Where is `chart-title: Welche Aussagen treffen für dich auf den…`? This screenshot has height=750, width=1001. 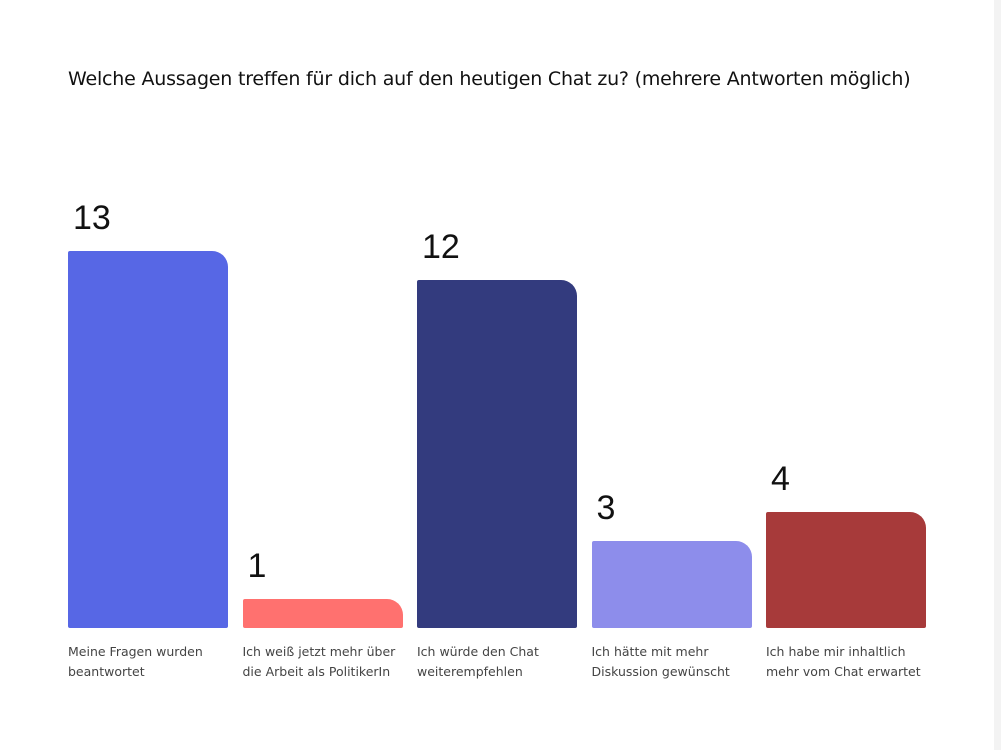 chart-title: Welche Aussagen treffen für dich auf den… is located at coordinates (489, 79).